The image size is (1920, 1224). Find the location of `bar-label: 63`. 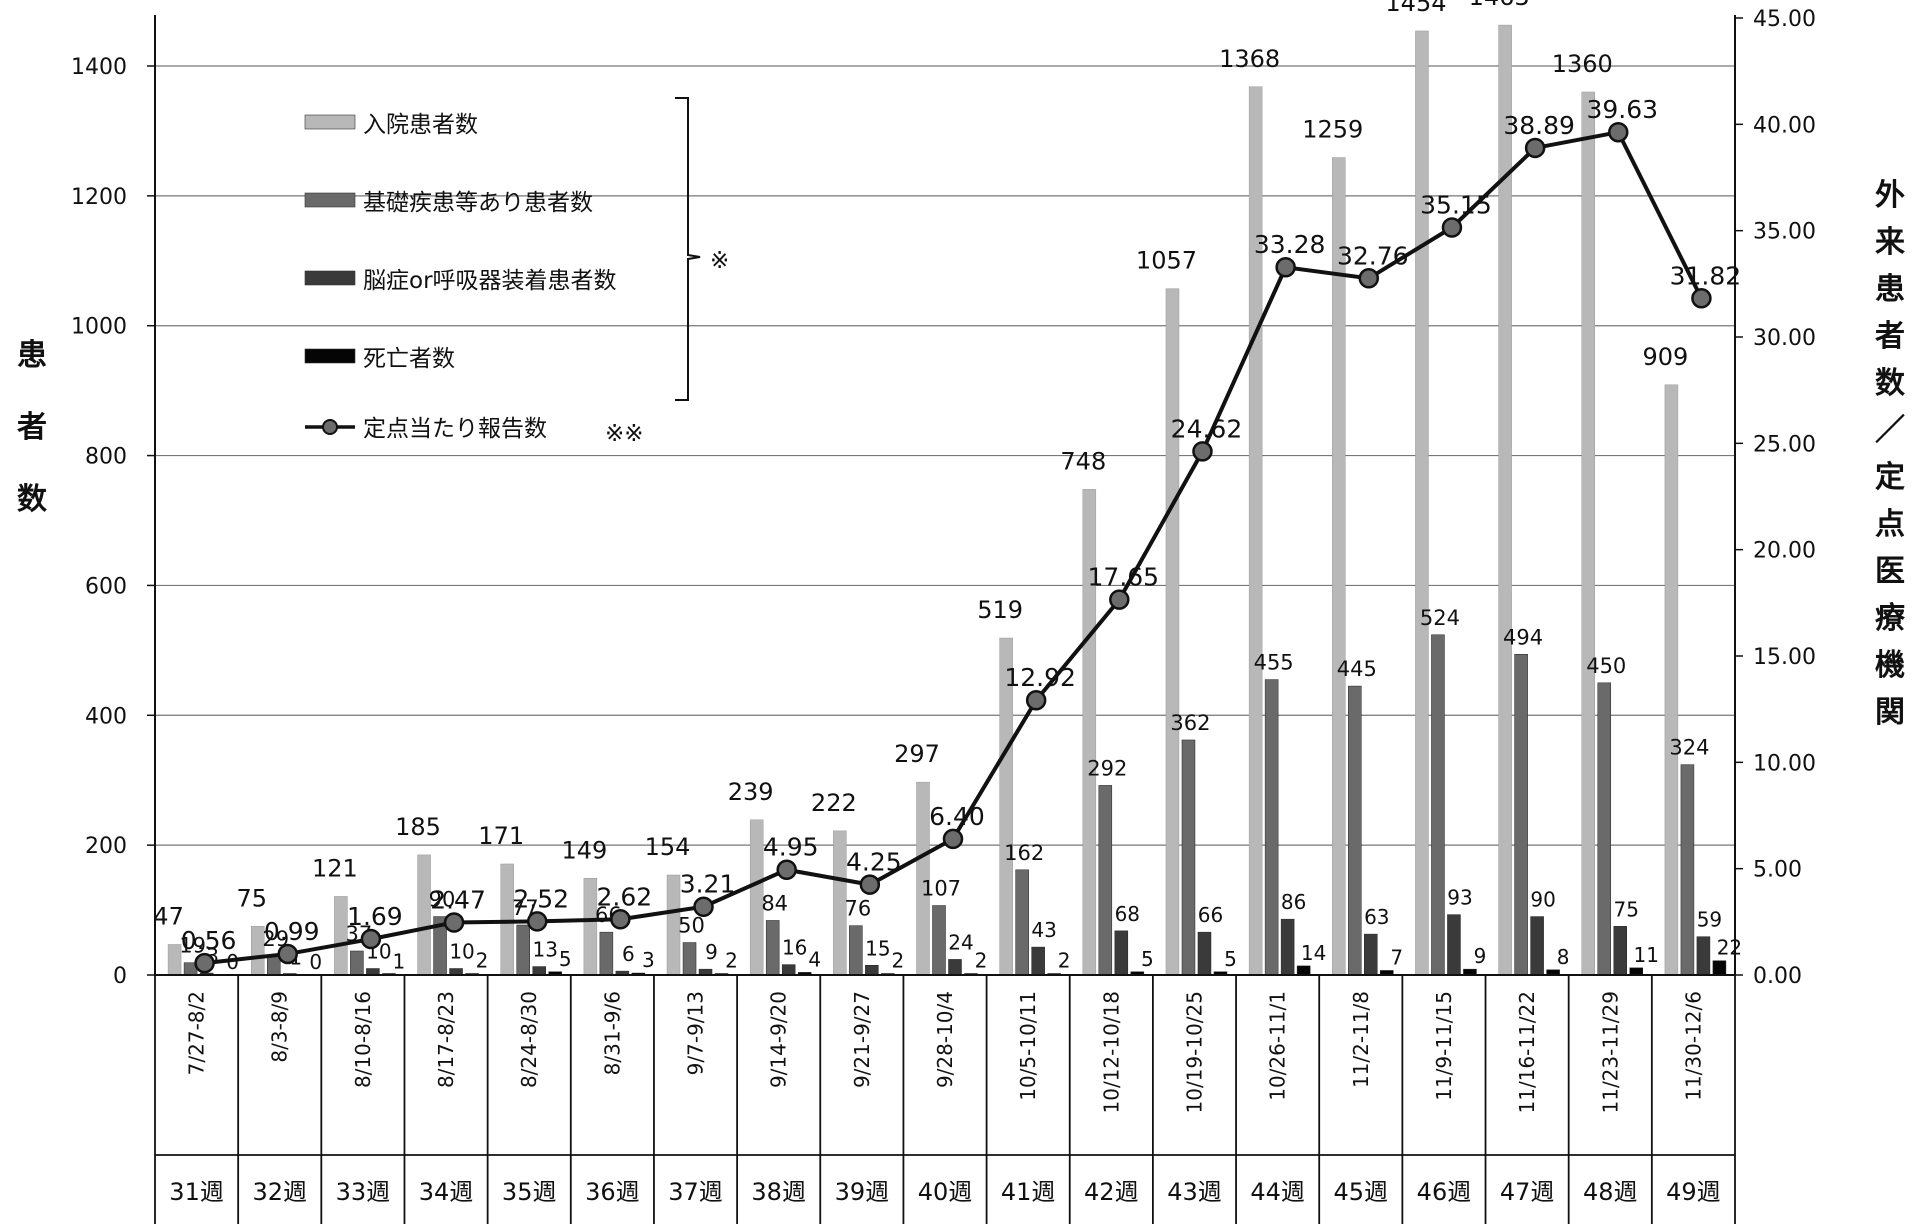

bar-label: 63 is located at coordinates (1376, 917).